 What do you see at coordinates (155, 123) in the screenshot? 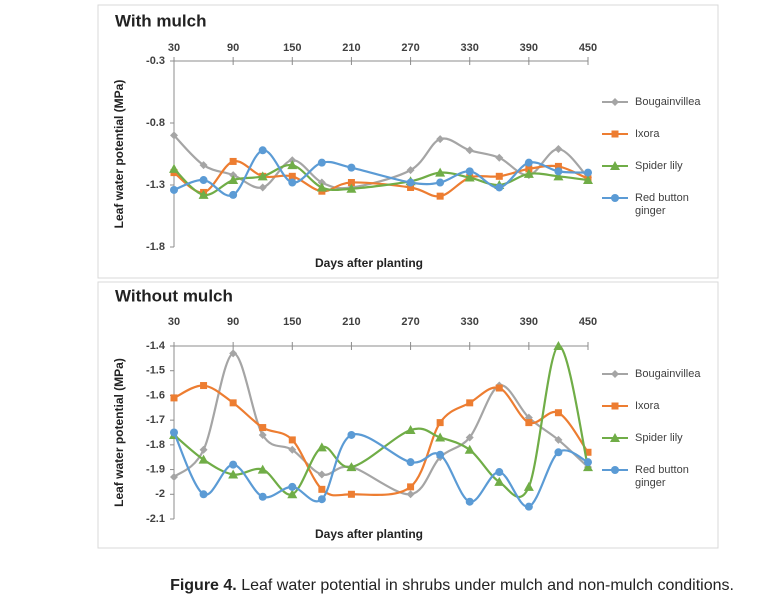
I see `y-tick-label: -0.8` at bounding box center [155, 123].